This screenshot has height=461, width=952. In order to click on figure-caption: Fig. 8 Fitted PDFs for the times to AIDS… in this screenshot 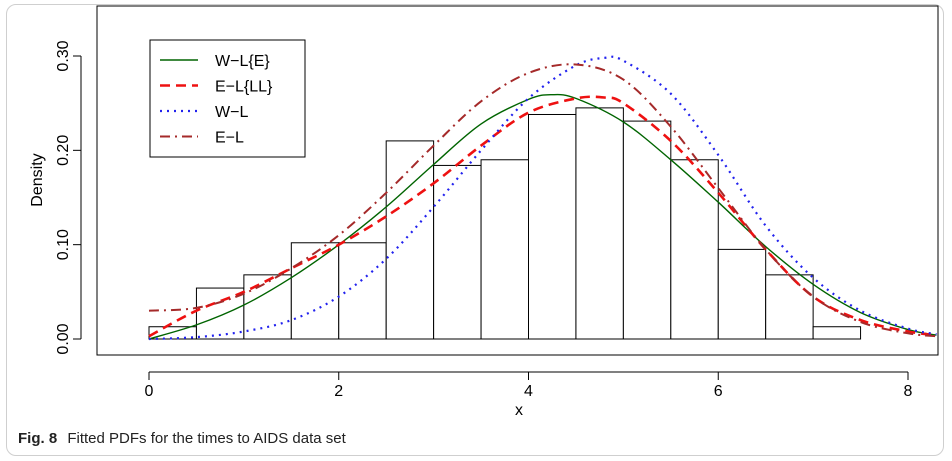, I will do `click(182, 438)`.